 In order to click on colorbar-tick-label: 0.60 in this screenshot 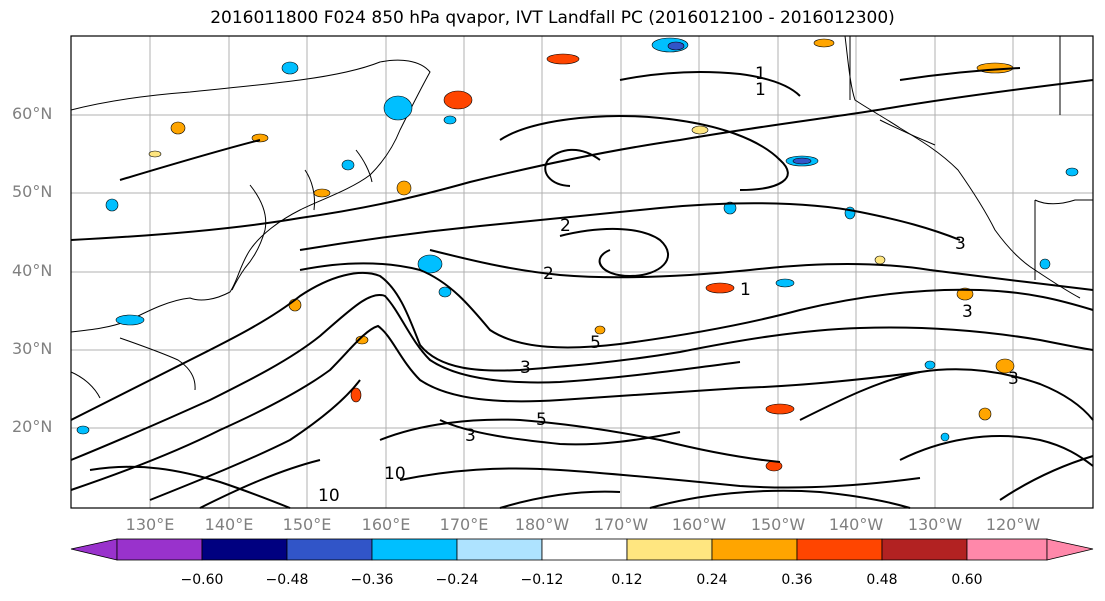, I will do `click(967, 580)`.